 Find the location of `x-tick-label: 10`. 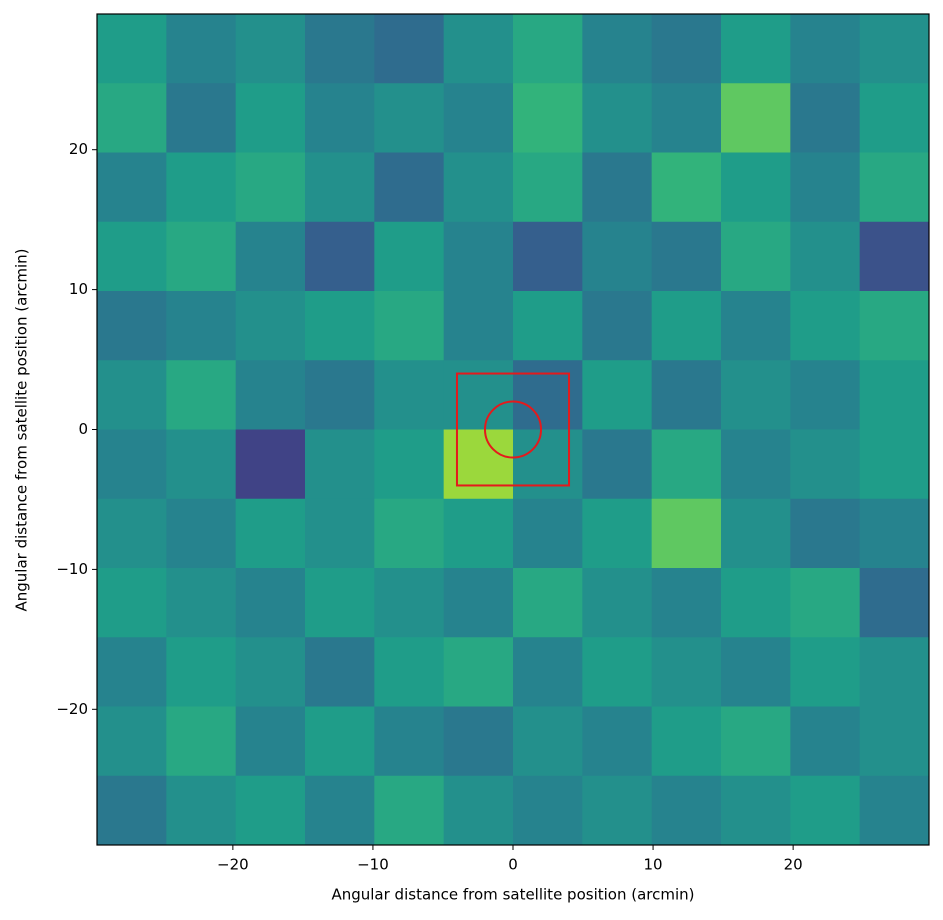

x-tick-label: 10 is located at coordinates (653, 865).